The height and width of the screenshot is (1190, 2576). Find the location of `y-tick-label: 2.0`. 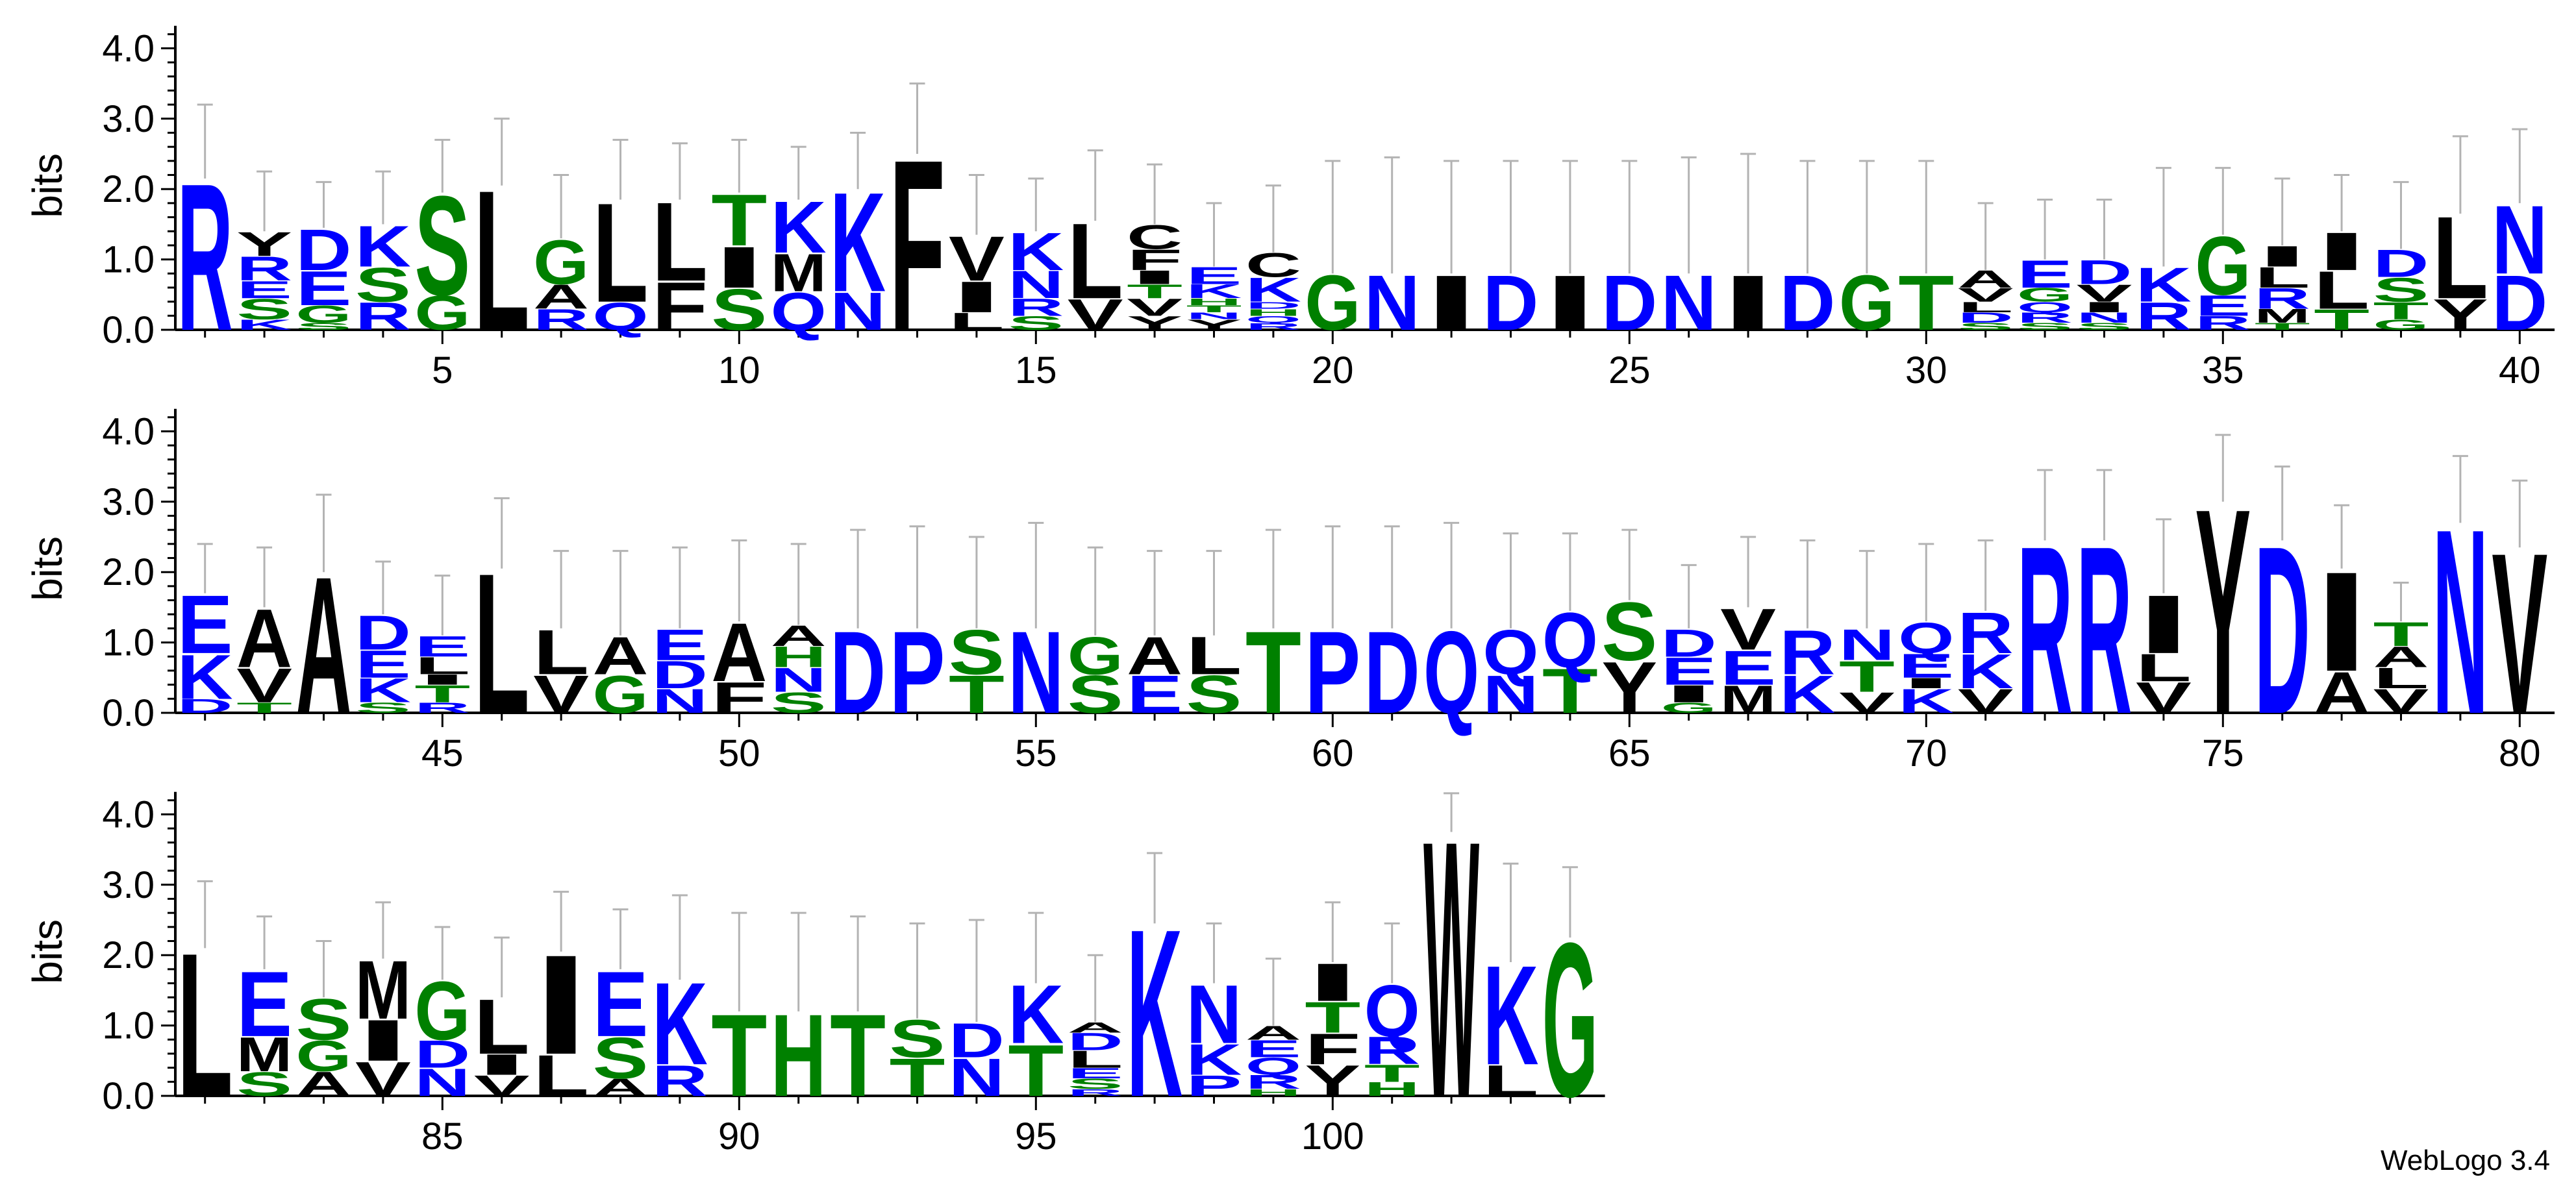

y-tick-label: 2.0 is located at coordinates (128, 572).